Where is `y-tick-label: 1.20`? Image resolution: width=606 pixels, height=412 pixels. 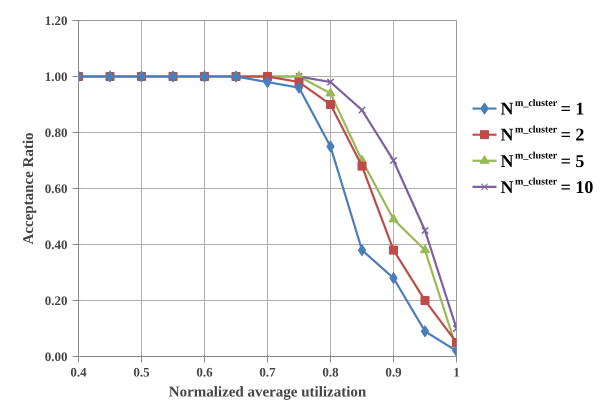 y-tick-label: 1.20 is located at coordinates (56, 20).